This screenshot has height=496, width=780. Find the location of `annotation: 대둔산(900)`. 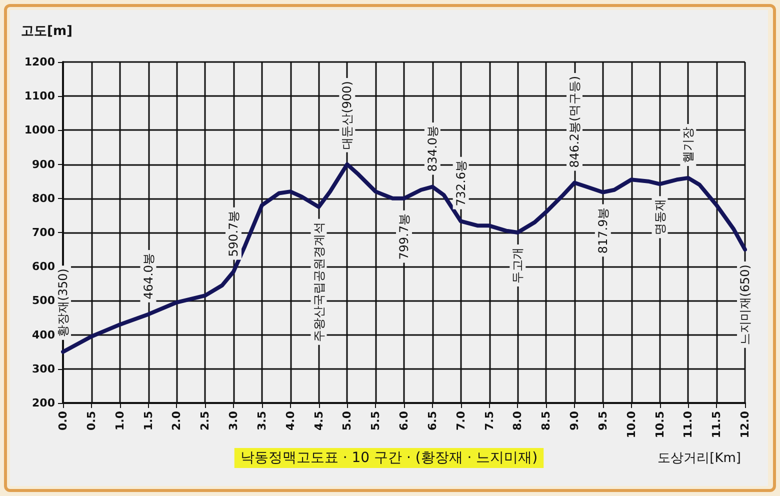

annotation: 대둔산(900) is located at coordinates (347, 115).